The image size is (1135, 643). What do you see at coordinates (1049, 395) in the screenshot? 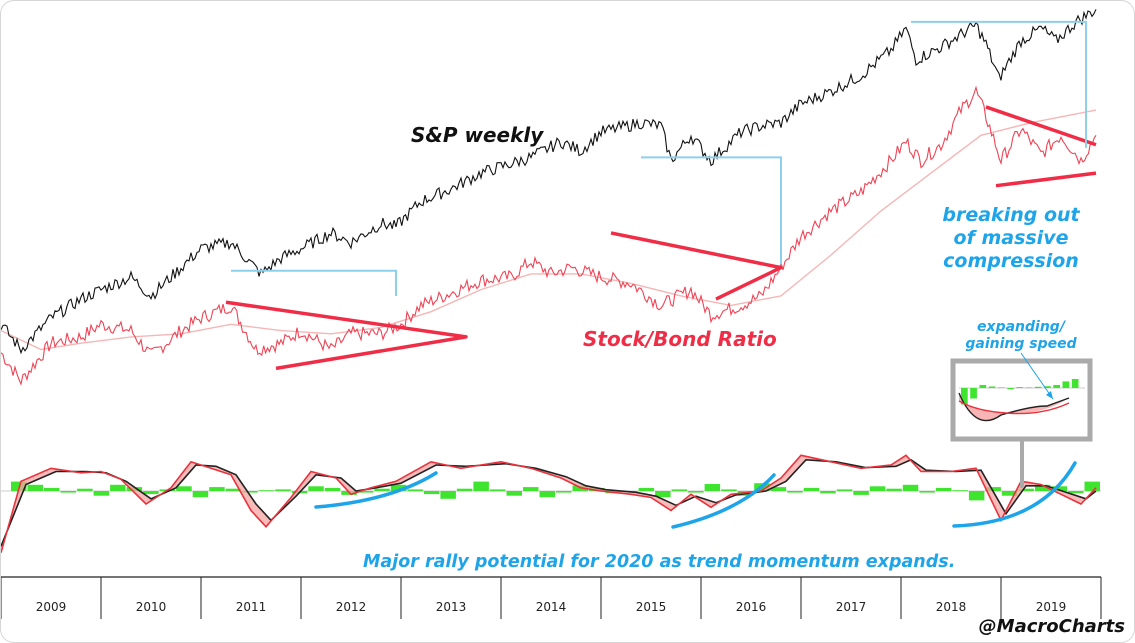
I see `inset-pointer-arrowhead` at bounding box center [1049, 395].